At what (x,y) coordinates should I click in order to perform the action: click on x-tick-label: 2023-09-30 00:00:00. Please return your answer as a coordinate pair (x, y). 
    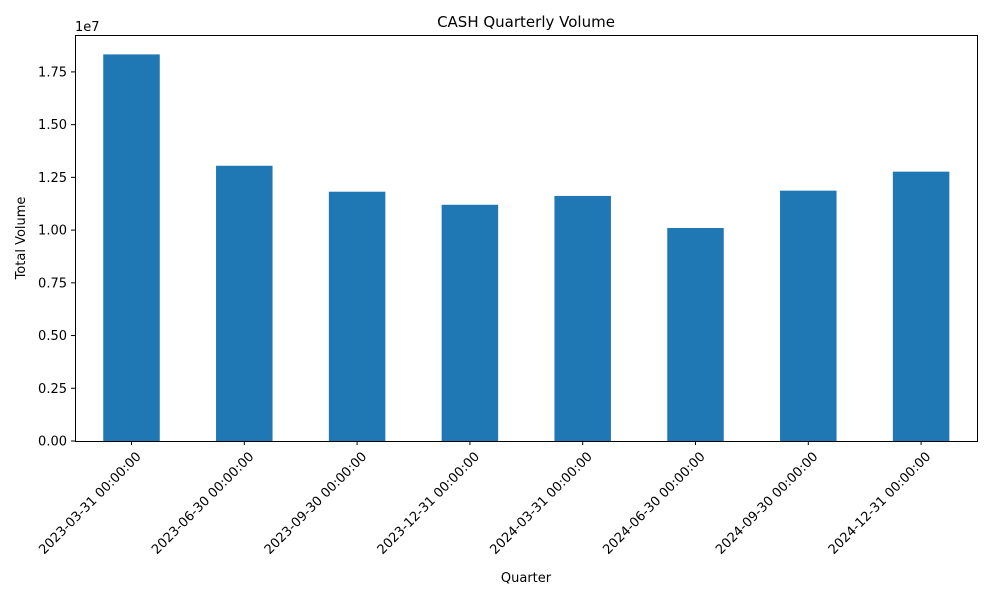
    Looking at the image, I should click on (316, 503).